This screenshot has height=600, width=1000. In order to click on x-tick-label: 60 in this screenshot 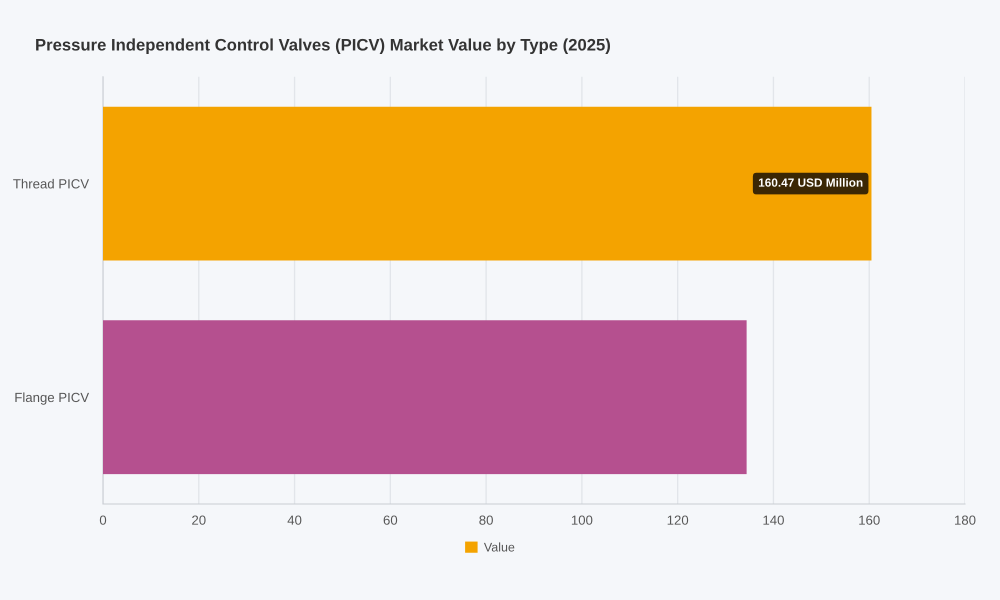, I will do `click(391, 520)`.